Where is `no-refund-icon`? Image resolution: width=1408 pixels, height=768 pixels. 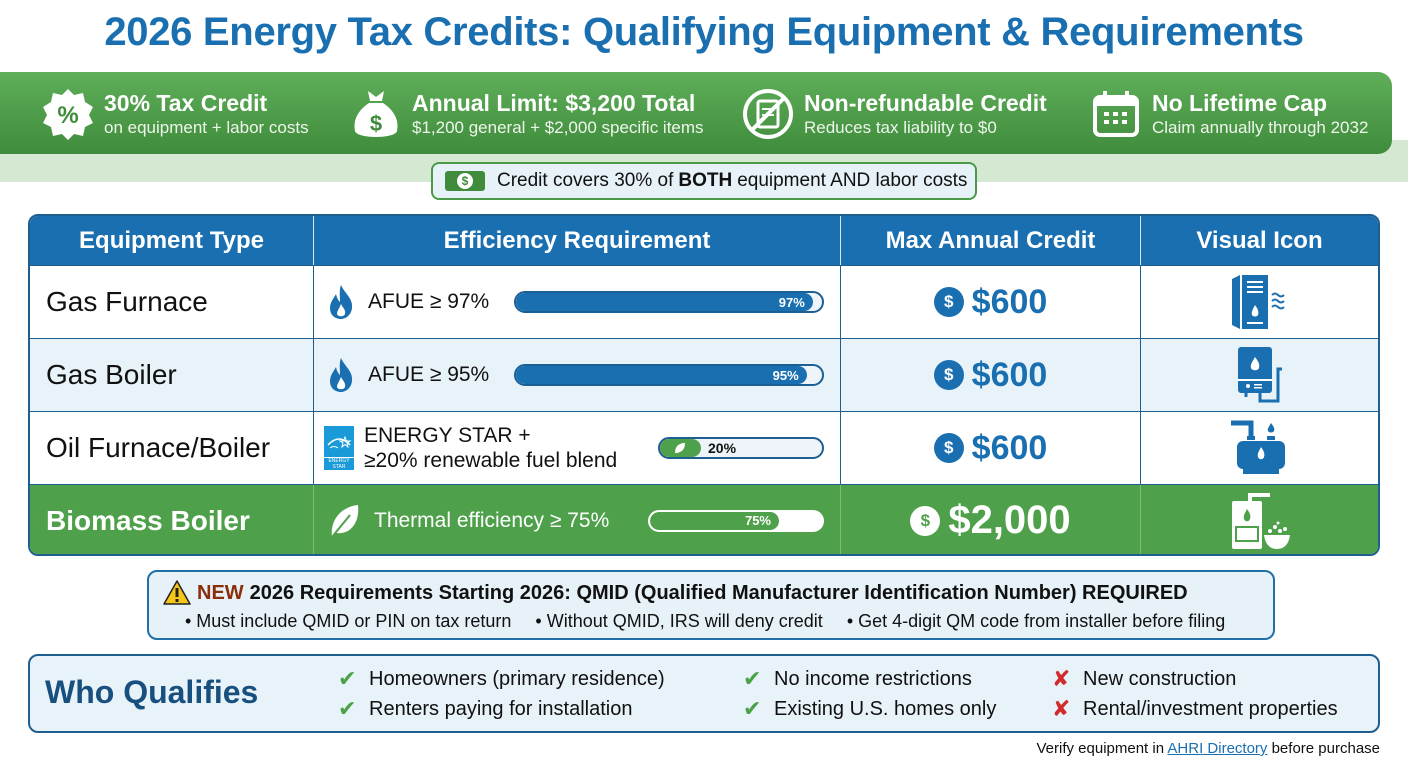
no-refund-icon is located at coordinates (768, 114).